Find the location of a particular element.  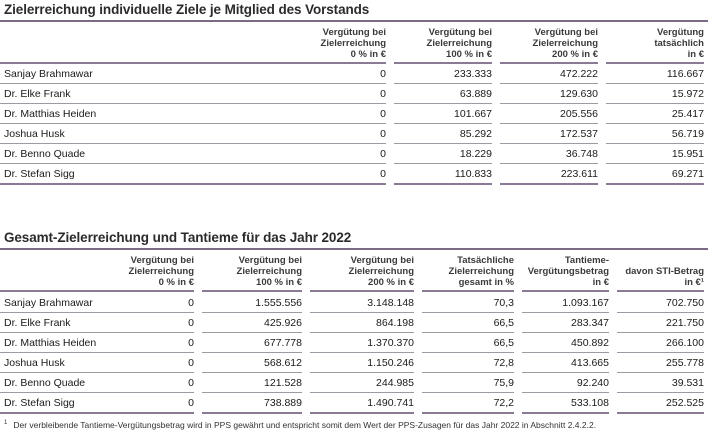

table-row: Sanjay Brahmawar 0 233.333 472.222 116.667 is located at coordinates (354, 74).